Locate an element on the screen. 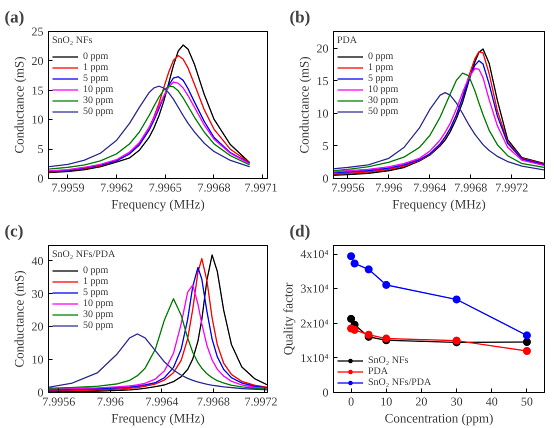 The width and height of the screenshot is (554, 428). y-tick-label: 25 is located at coordinates (38, 31).